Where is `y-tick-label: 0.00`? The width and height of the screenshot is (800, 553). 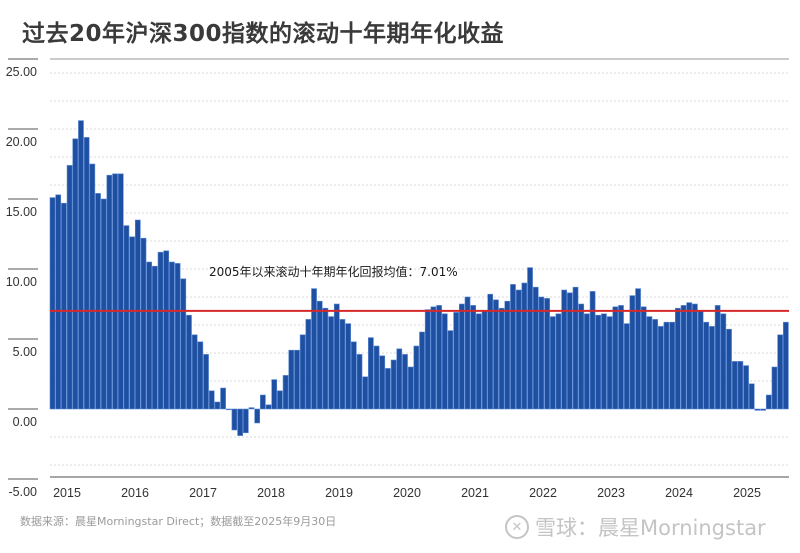 y-tick-label: 0.00 is located at coordinates (25, 422).